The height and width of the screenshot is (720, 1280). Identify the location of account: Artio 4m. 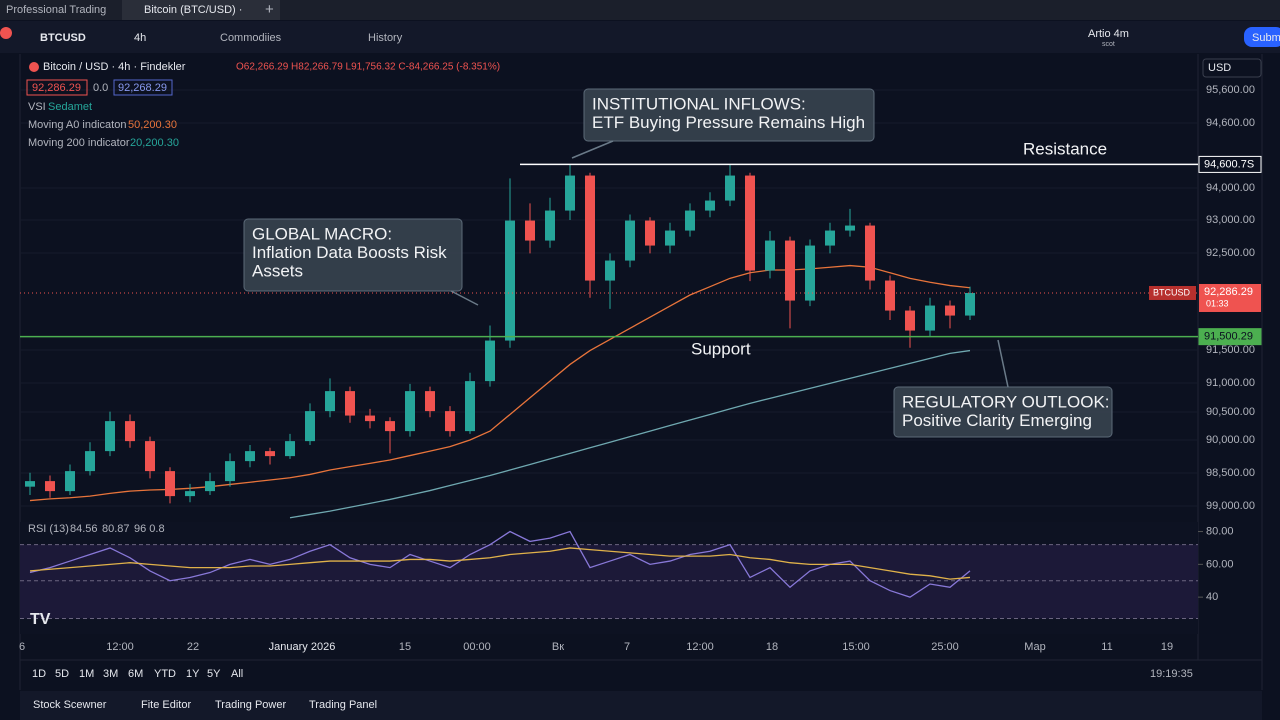
(1108, 34).